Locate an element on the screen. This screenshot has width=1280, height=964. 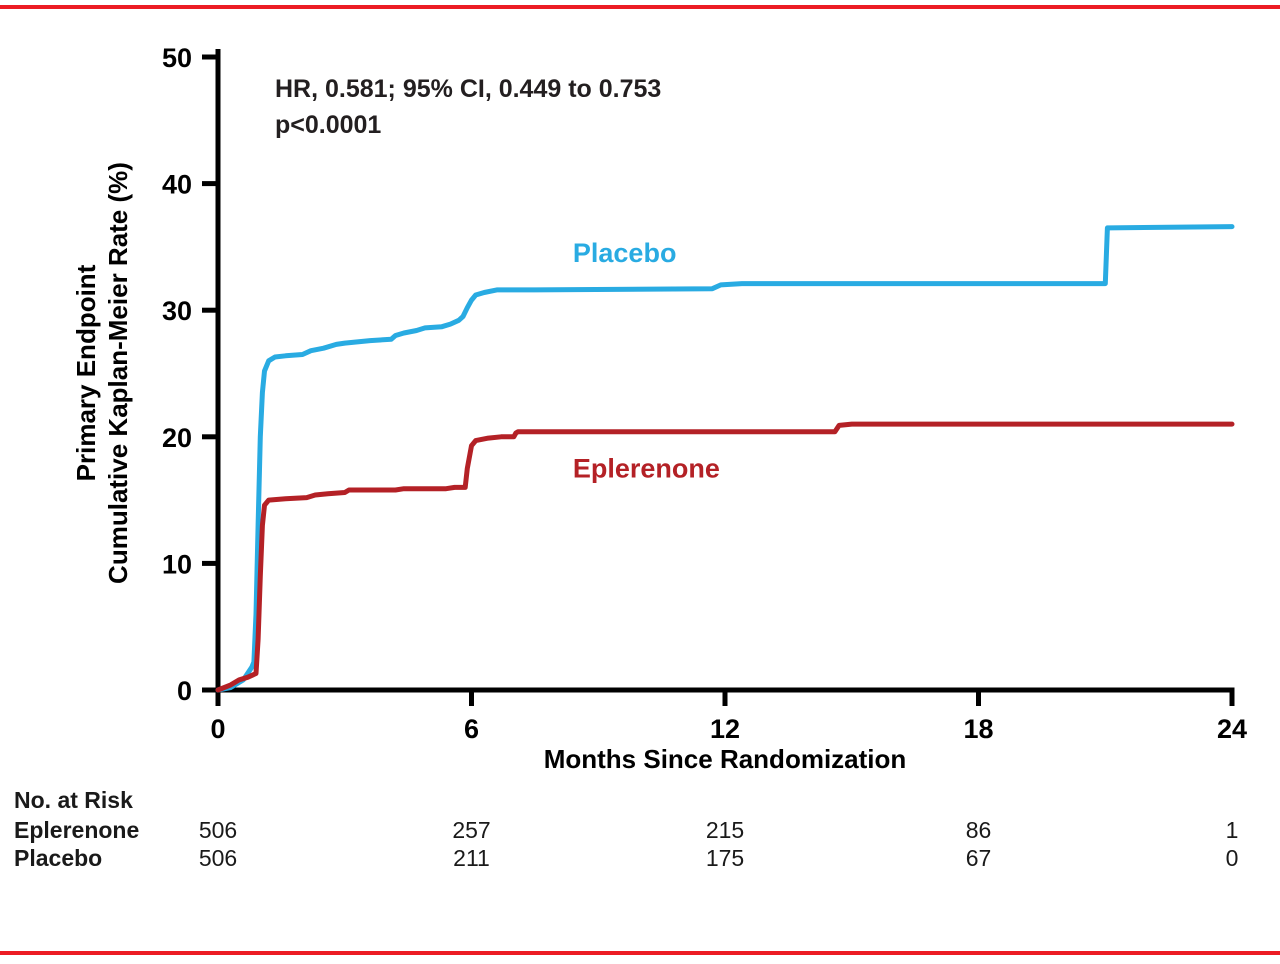
risk-value: 1 is located at coordinates (1232, 830).